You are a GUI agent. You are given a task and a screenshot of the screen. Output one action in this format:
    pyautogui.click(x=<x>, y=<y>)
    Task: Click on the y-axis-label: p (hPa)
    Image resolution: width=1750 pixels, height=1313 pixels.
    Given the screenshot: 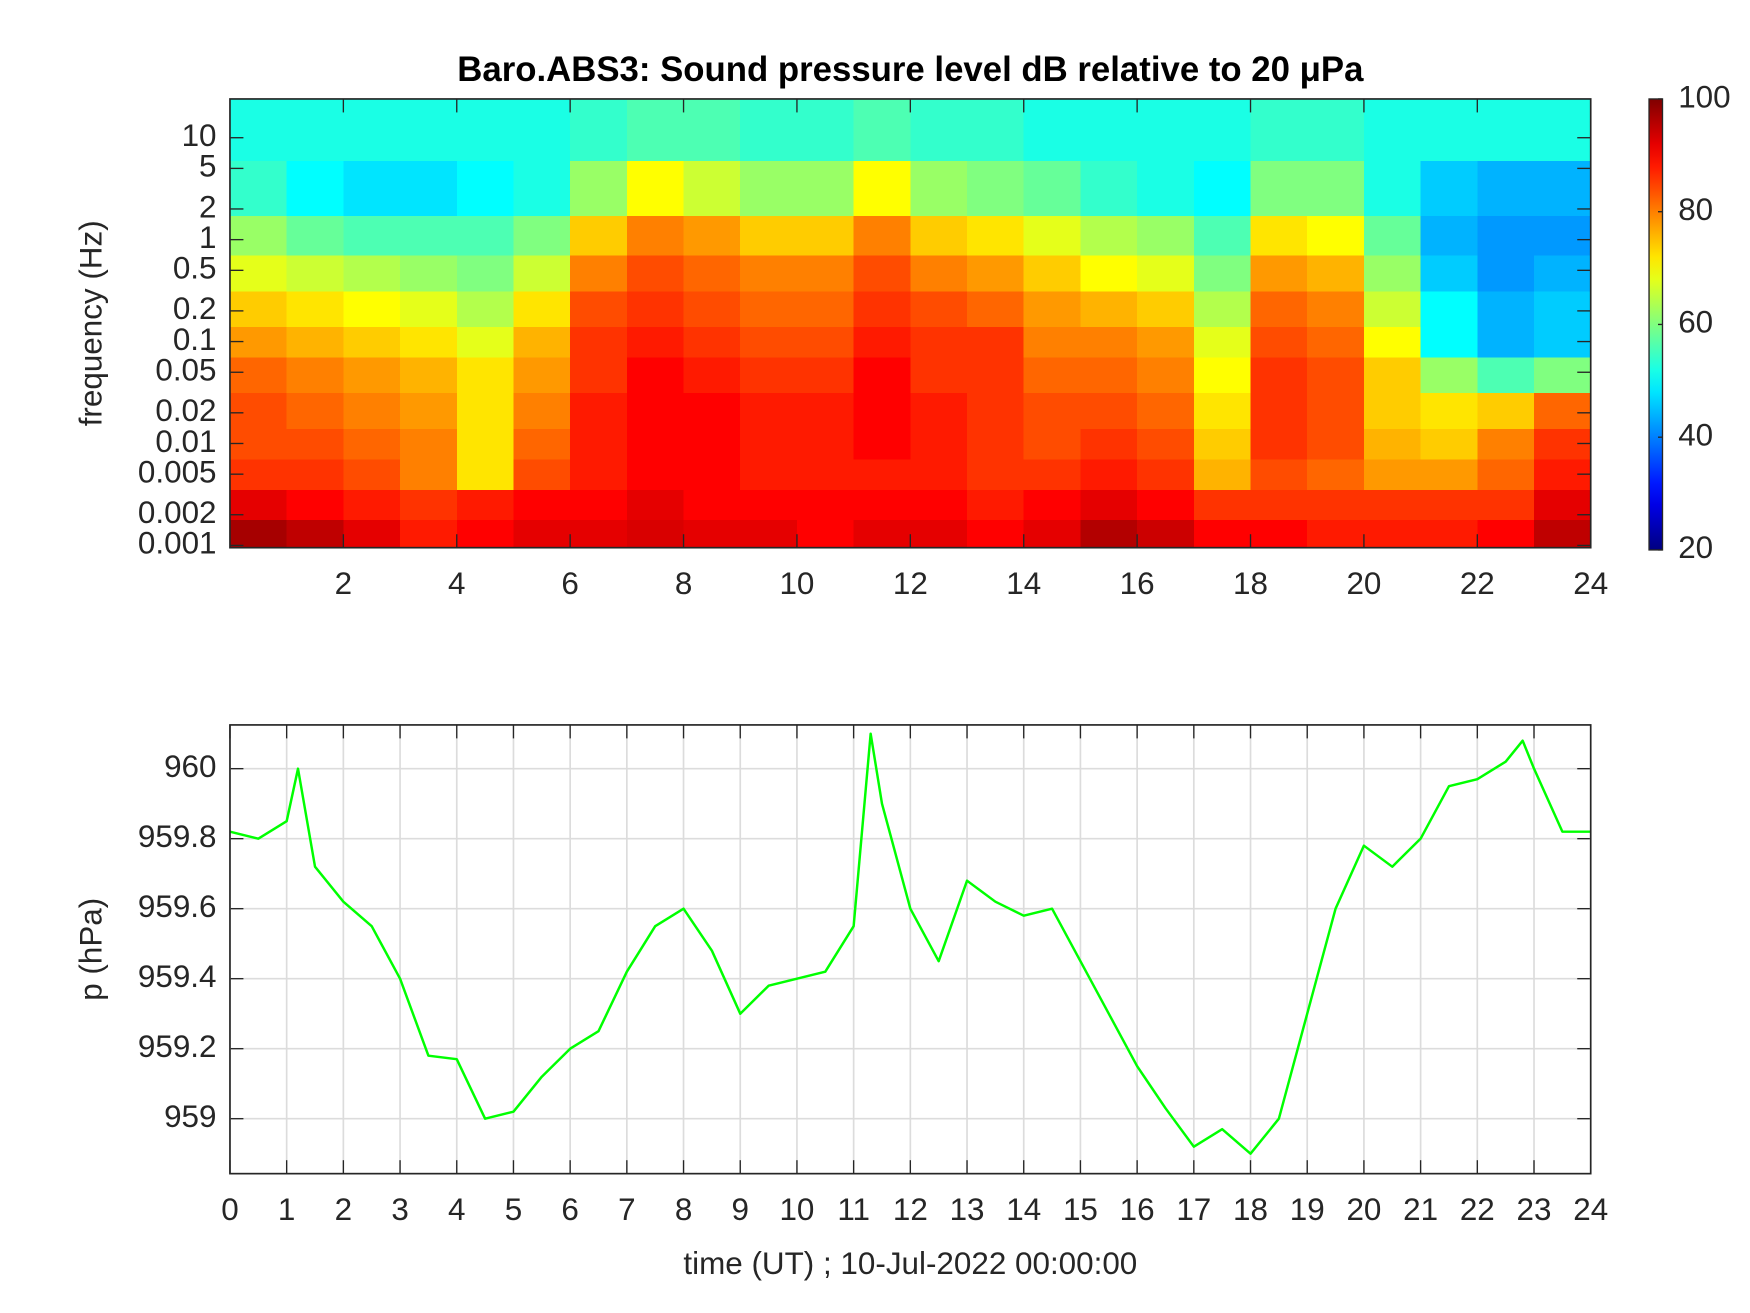 What is the action you would take?
    pyautogui.click(x=90, y=949)
    